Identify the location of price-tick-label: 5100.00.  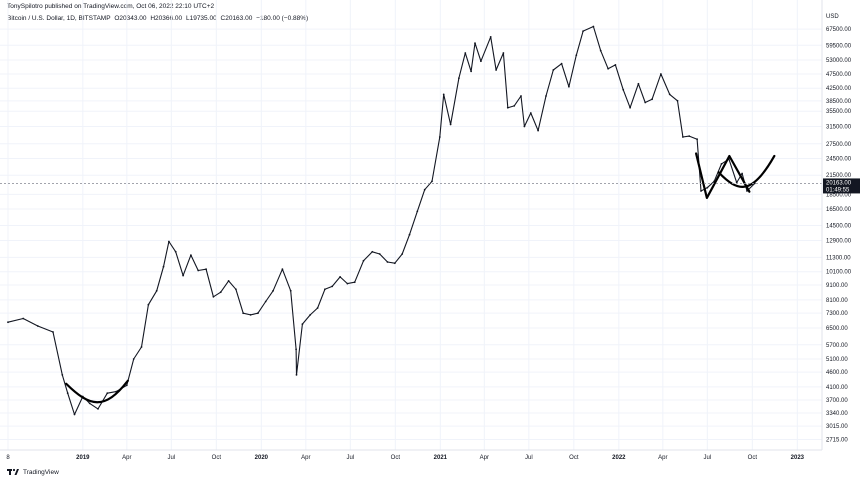
(837, 360).